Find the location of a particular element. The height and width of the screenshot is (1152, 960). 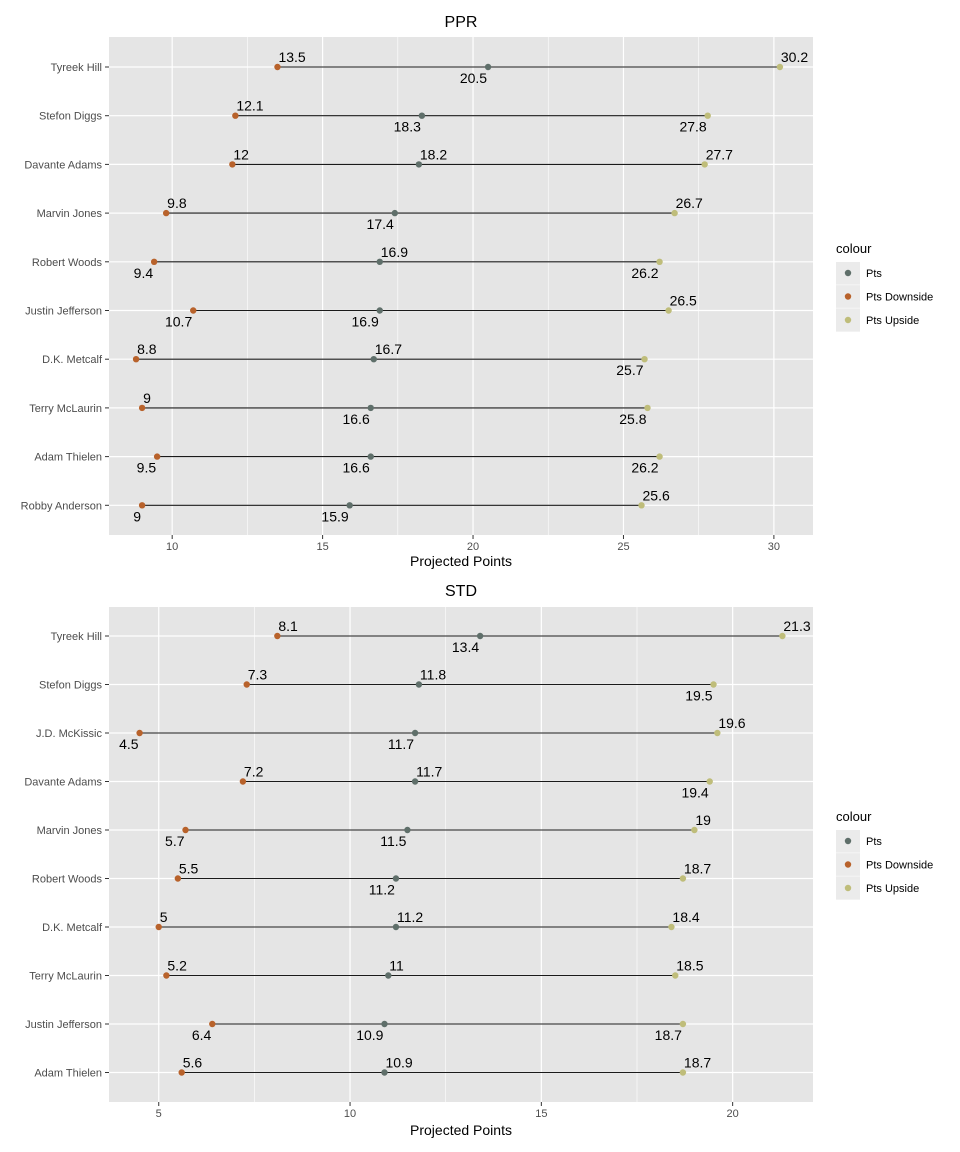

category-label: Robert Woods is located at coordinates (67, 263).